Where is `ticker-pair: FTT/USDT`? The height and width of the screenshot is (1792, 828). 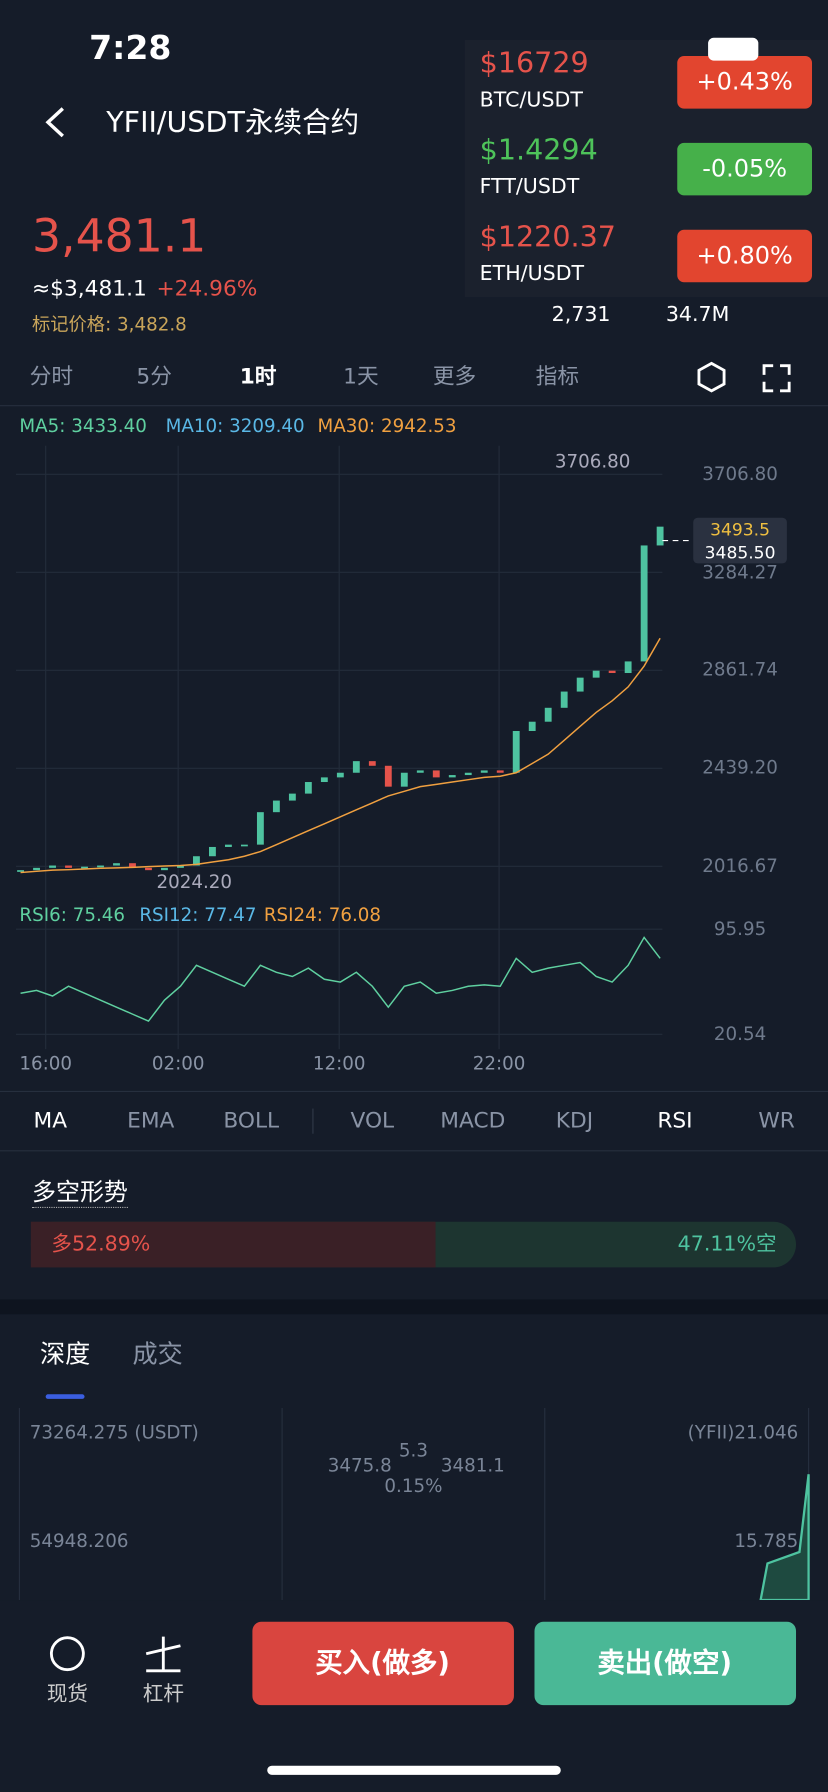 ticker-pair: FTT/USDT is located at coordinates (529, 186).